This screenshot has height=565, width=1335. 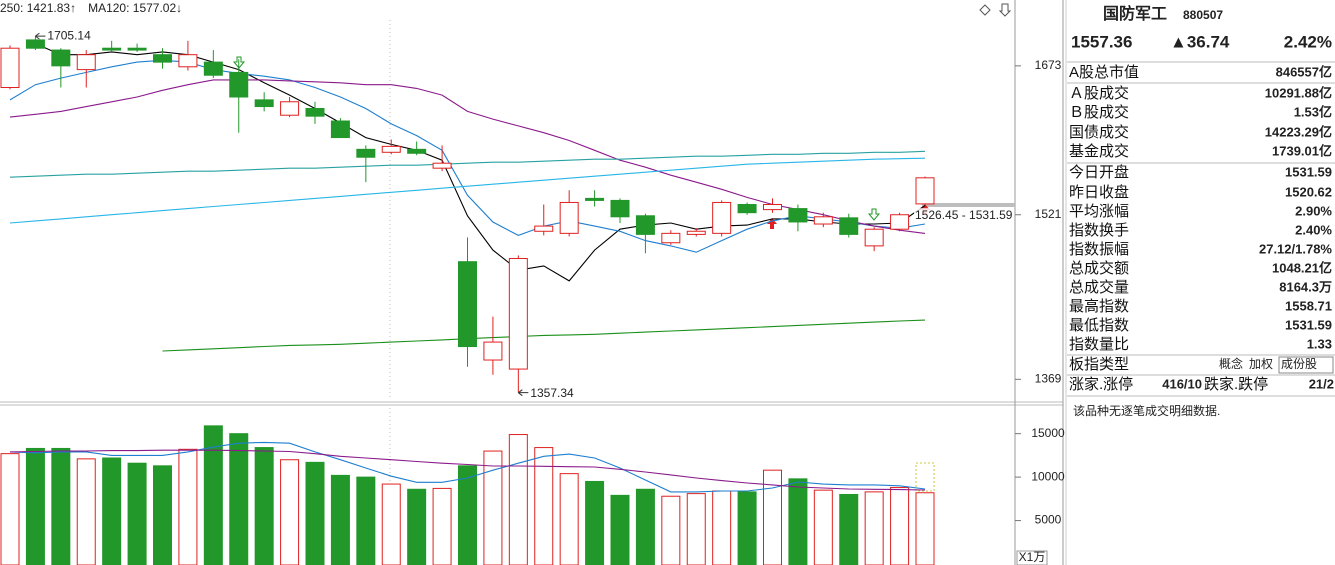 What do you see at coordinates (1099, 151) in the screenshot?
I see `row-label: 基金成交` at bounding box center [1099, 151].